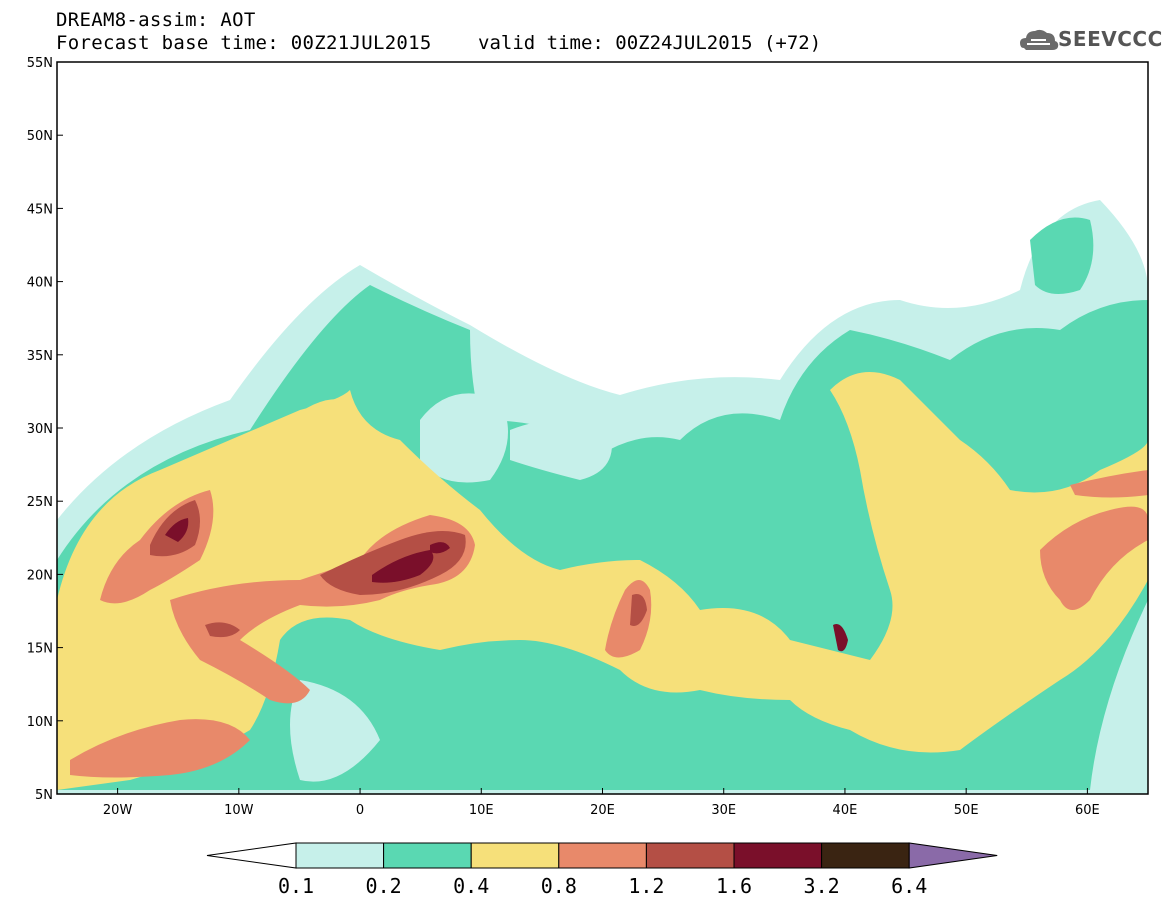 This screenshot has width=1165, height=905. I want to click on aot-contour-1.6-niger-b, so click(440, 548).